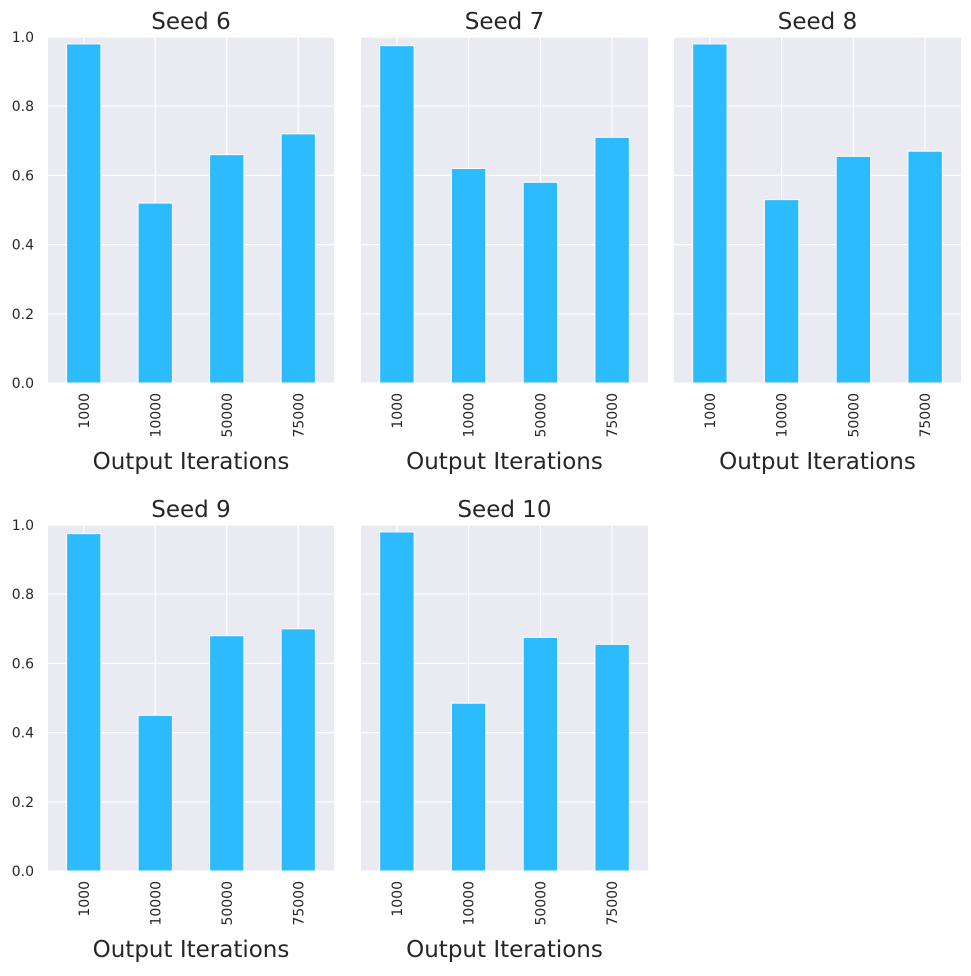 The width and height of the screenshot is (971, 976). What do you see at coordinates (504, 510) in the screenshot?
I see `subplot-title: Seed 10` at bounding box center [504, 510].